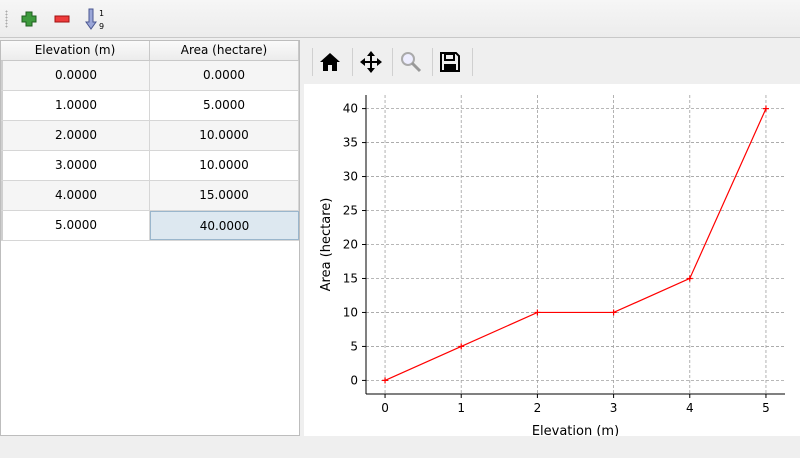  Describe the element at coordinates (75, 50) in the screenshot. I see `column-header-elevation: Elevation (m)` at that location.